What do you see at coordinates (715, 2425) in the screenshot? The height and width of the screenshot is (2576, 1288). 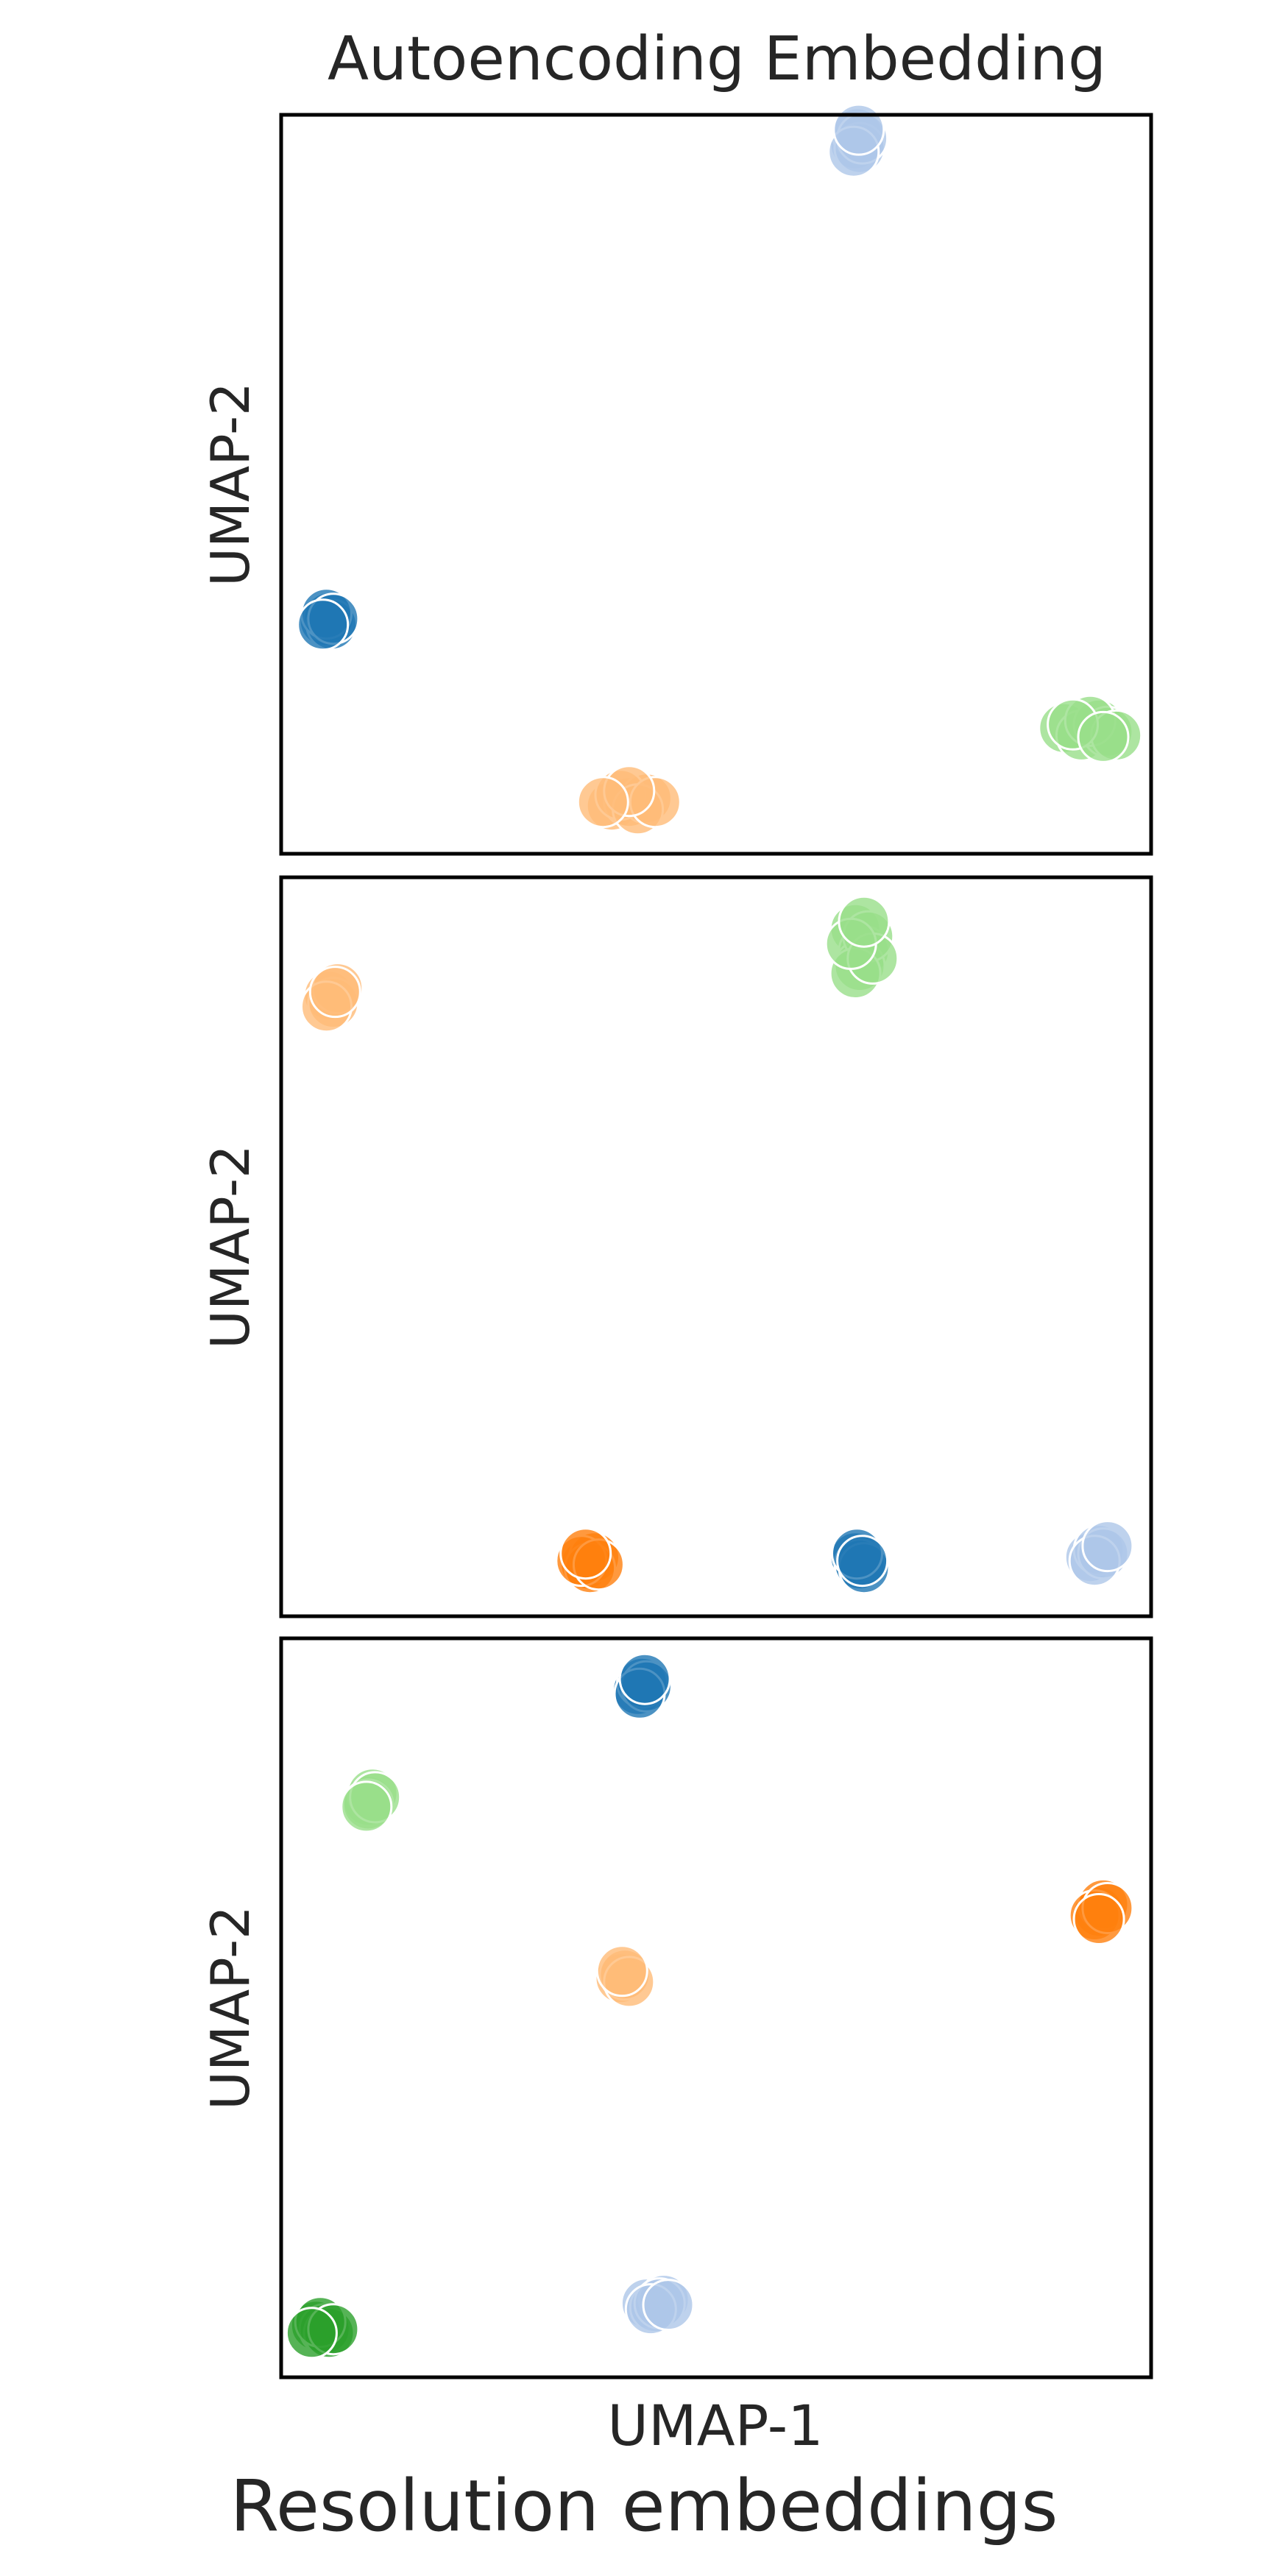 I see `panel-3-xlabel: UMAP-1` at bounding box center [715, 2425].